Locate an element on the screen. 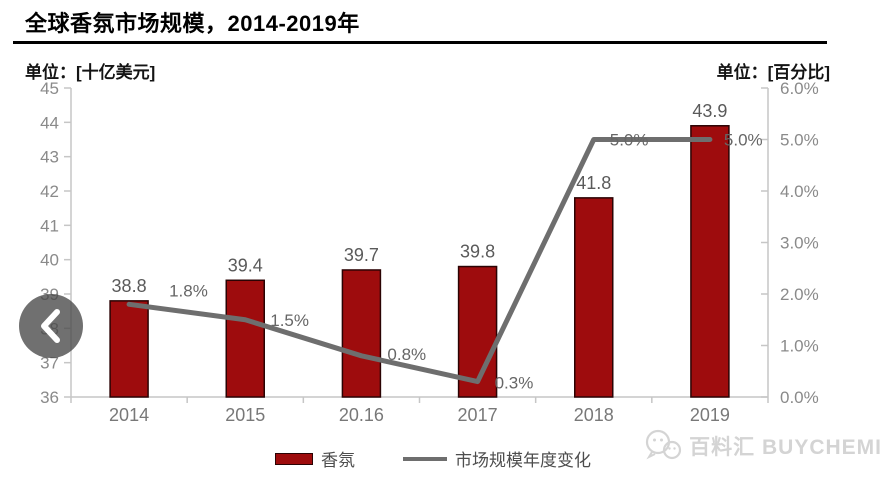 The width and height of the screenshot is (890, 484). right-axis-tick-label: 3.0% is located at coordinates (799, 243).